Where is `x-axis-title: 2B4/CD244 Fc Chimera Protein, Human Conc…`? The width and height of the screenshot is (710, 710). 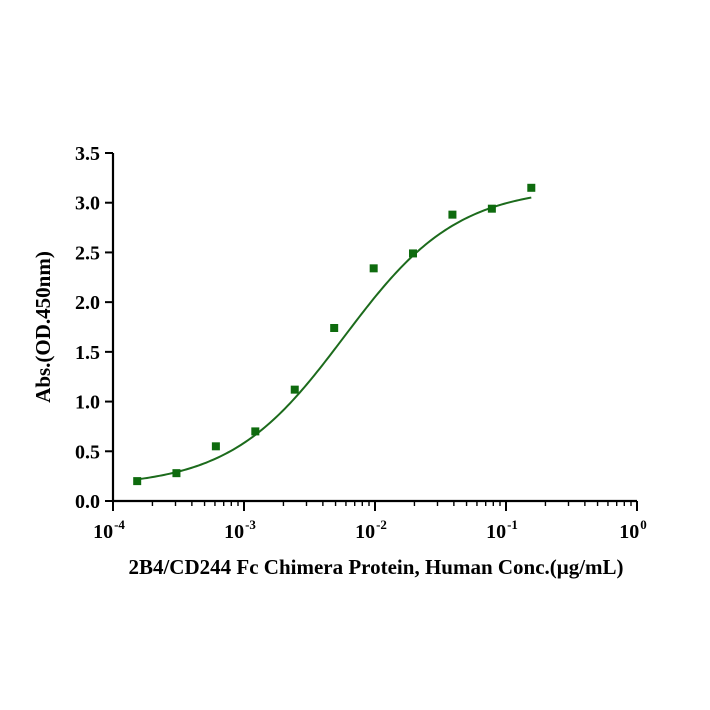
x-axis-title: 2B4/CD244 Fc Chimera Protein, Human Conc… is located at coordinates (375, 567).